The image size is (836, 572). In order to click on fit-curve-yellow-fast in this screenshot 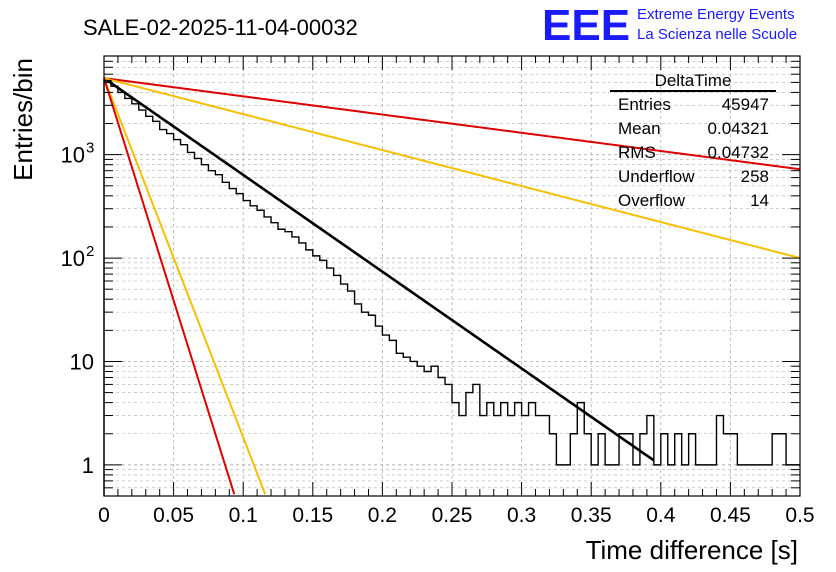, I will do `click(185, 286)`.